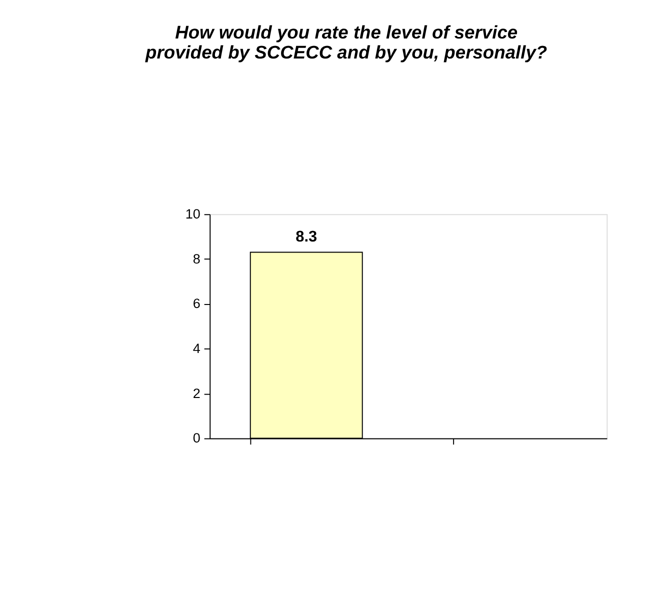 This screenshot has height=611, width=655. I want to click on y-tick-label: 10, so click(192, 214).